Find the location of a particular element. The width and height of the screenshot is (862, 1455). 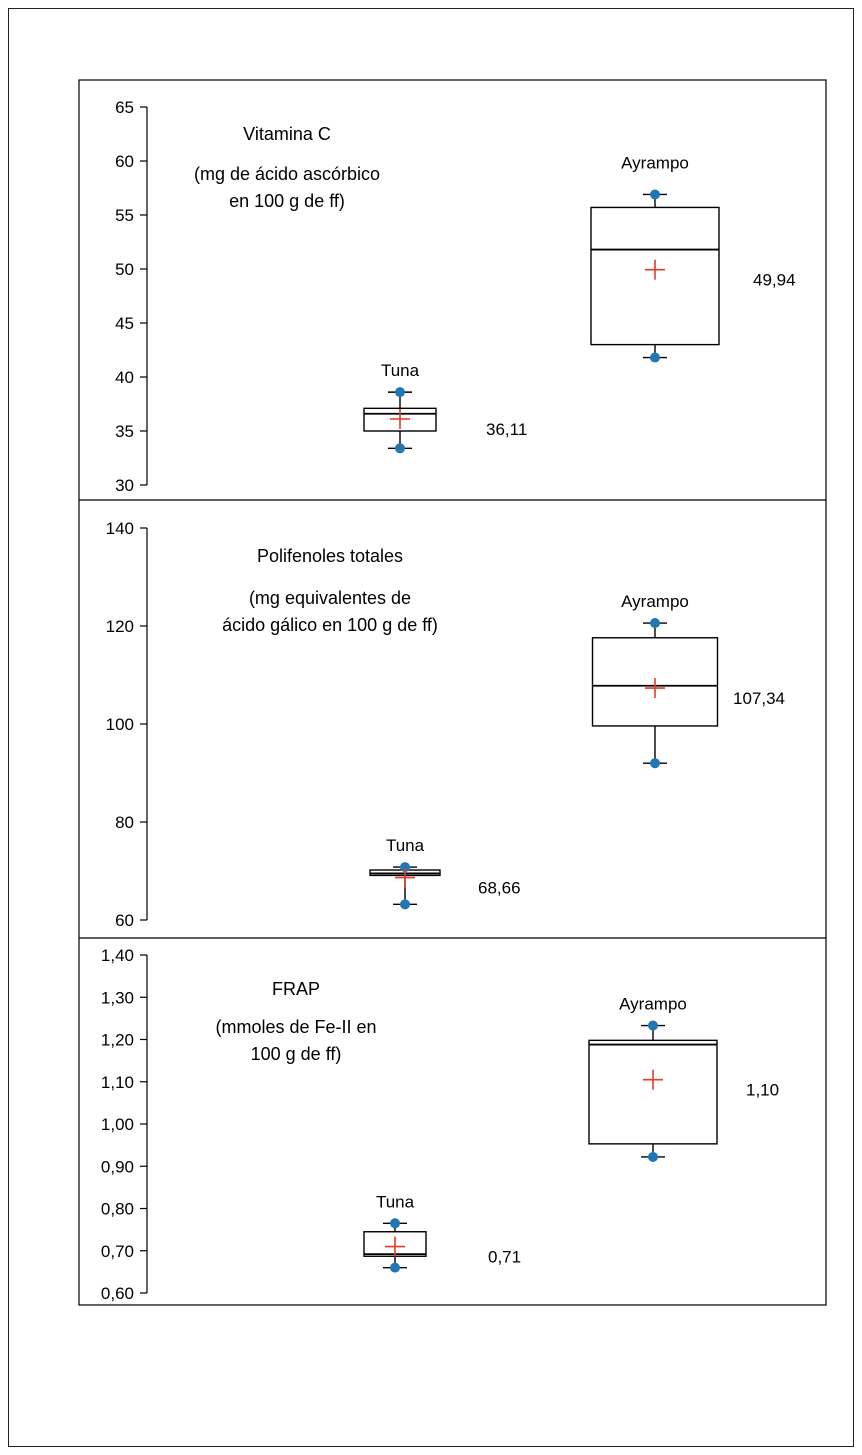

panel-title: FRAP is located at coordinates (296, 989).